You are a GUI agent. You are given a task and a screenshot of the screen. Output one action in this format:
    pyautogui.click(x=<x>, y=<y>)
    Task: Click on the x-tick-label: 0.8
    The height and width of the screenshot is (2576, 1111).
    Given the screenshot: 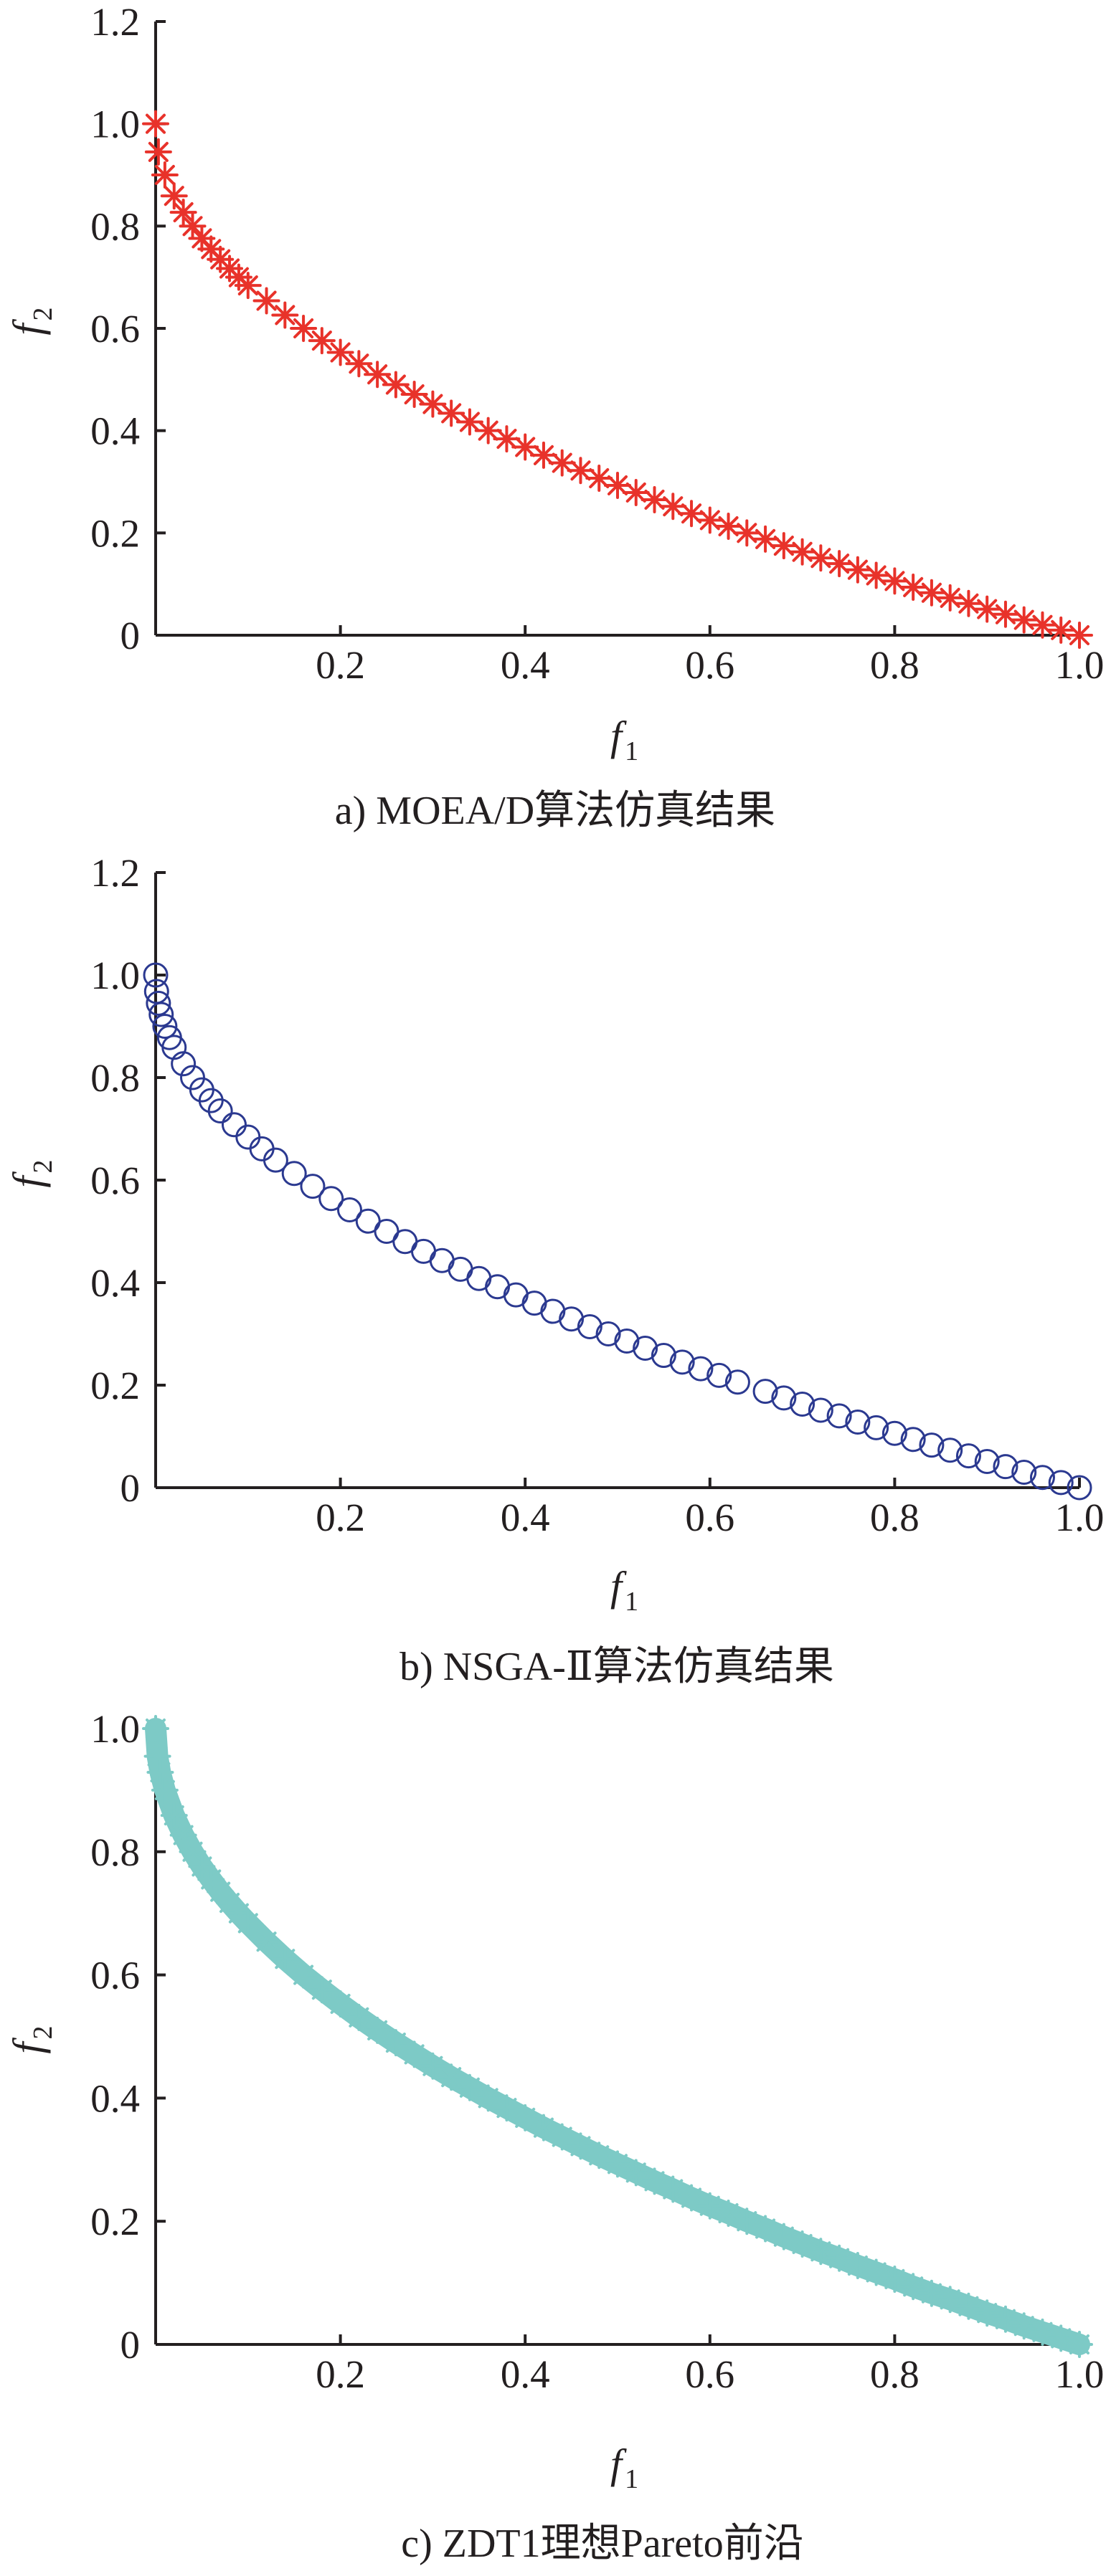 What is the action you would take?
    pyautogui.click(x=895, y=2374)
    